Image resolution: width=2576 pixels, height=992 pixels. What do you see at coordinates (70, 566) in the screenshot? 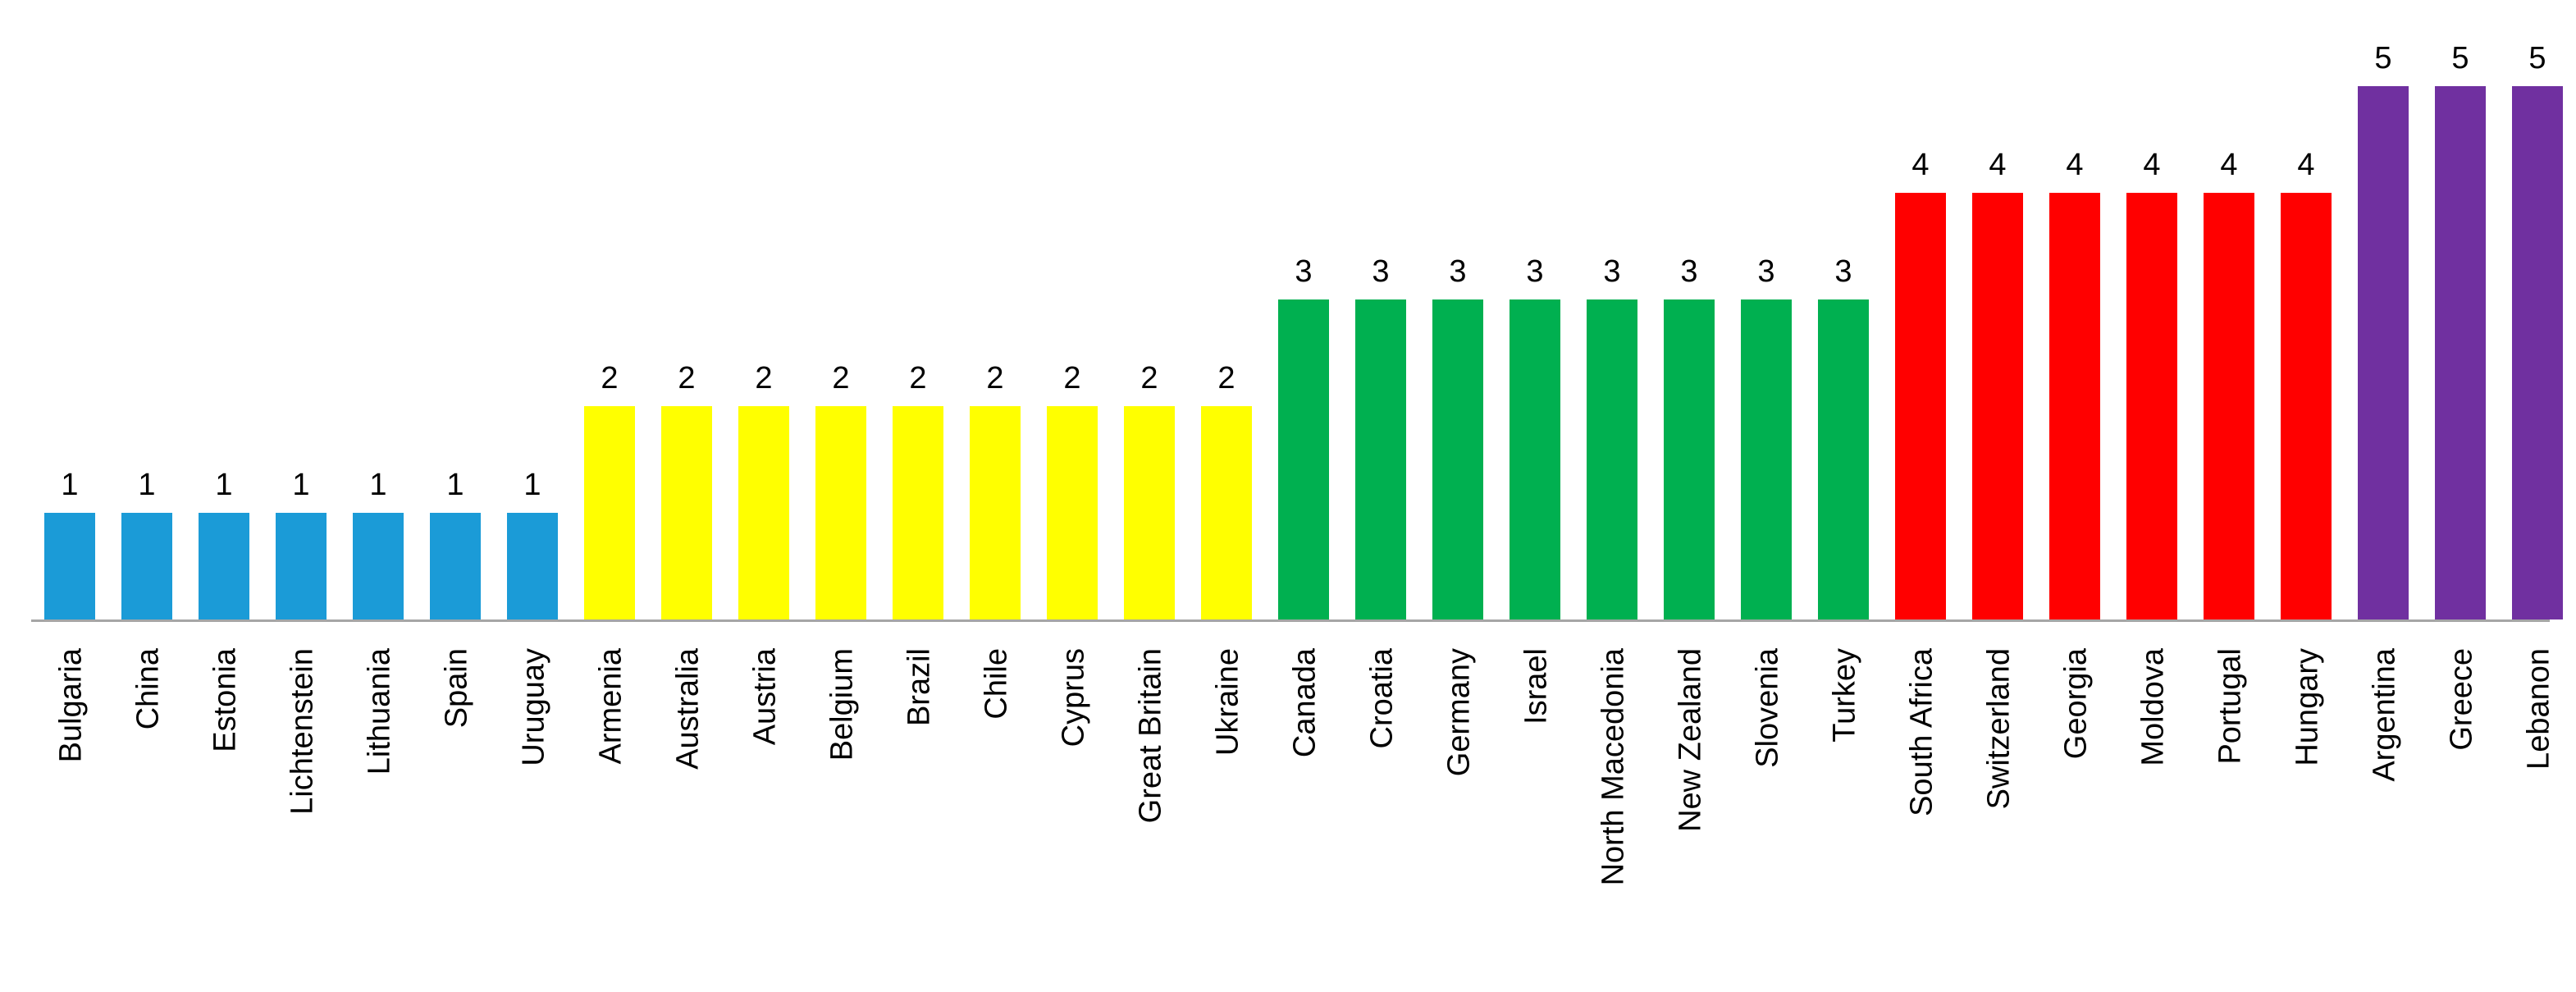
I see `bar-bulgaria` at bounding box center [70, 566].